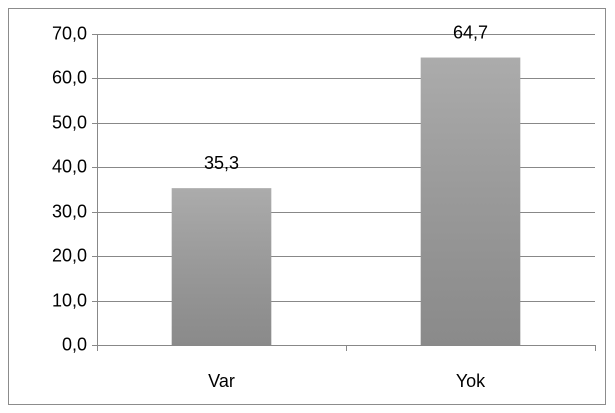 Image resolution: width=615 pixels, height=413 pixels. What do you see at coordinates (69, 77) in the screenshot?
I see `y-tick-label: 60,0` at bounding box center [69, 77].